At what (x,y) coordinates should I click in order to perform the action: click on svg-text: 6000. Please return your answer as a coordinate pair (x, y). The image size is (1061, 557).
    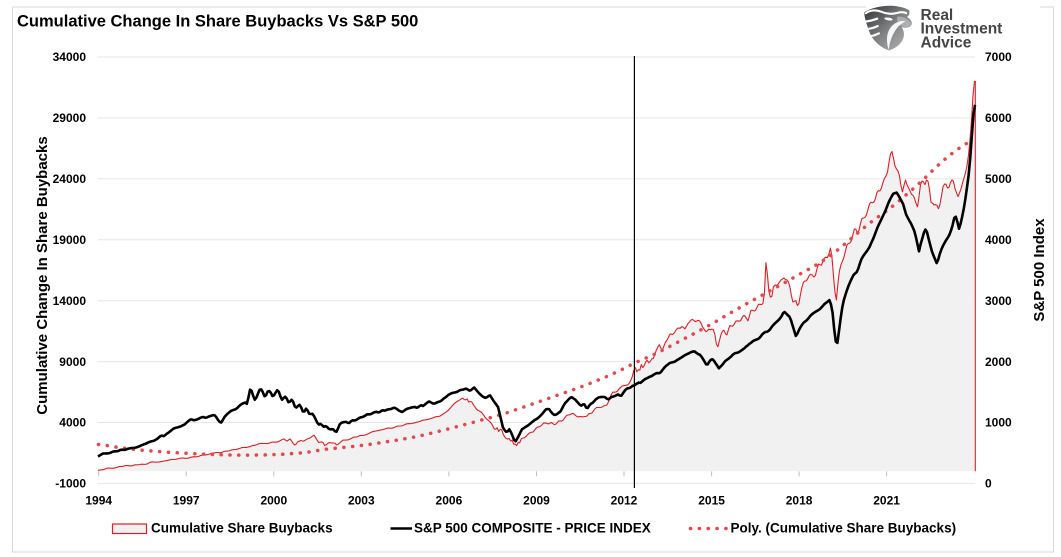
    Looking at the image, I should click on (998, 118).